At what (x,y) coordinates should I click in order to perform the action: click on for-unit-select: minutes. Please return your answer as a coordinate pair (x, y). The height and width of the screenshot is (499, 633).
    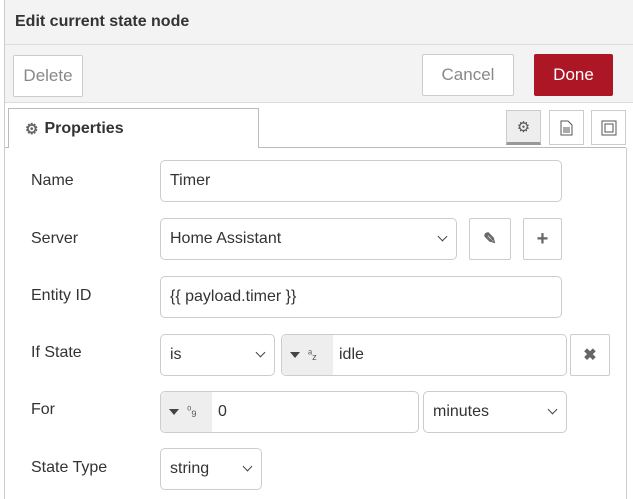
    Looking at the image, I should click on (495, 412).